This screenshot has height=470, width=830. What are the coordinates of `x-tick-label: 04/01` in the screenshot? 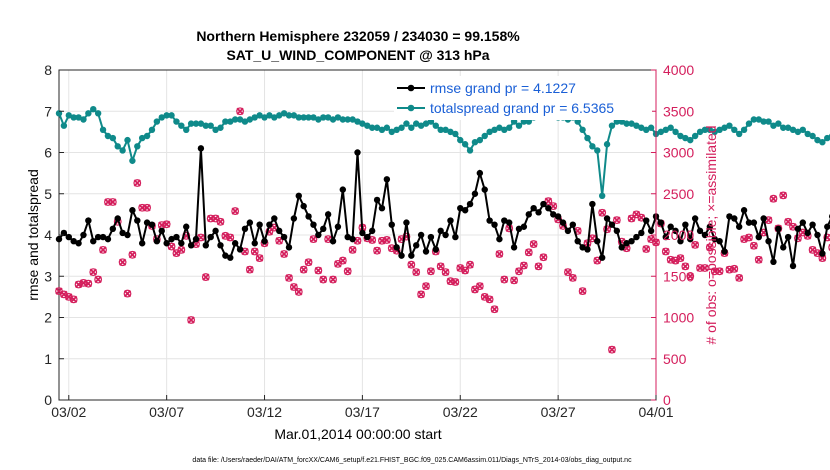 It's located at (655, 412).